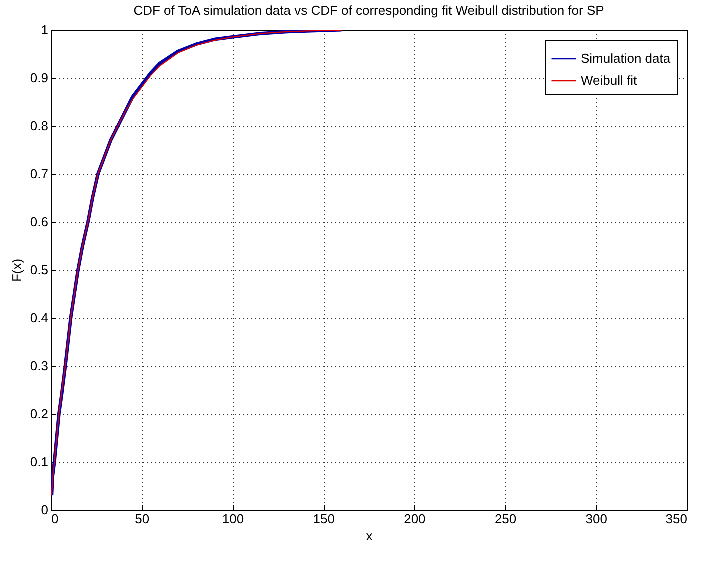  Describe the element at coordinates (44, 30) in the screenshot. I see `y-tick-label: 1` at that location.